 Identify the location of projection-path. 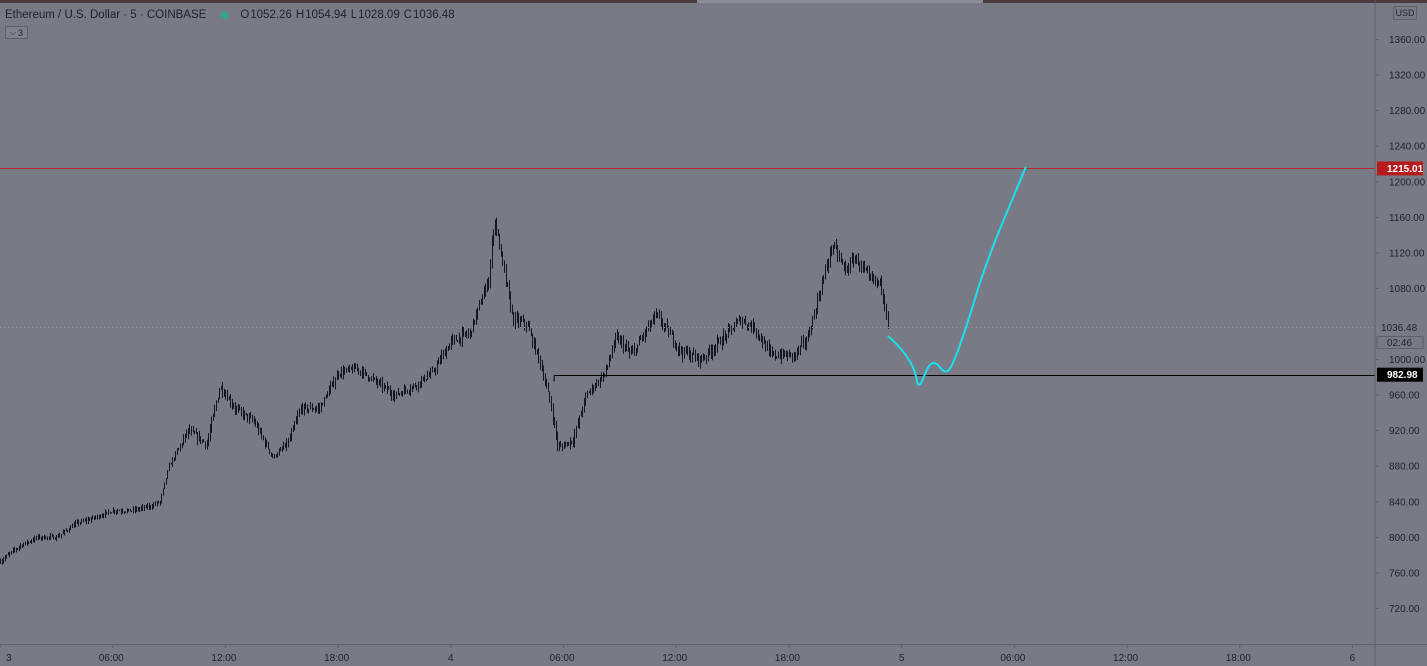
(957, 276).